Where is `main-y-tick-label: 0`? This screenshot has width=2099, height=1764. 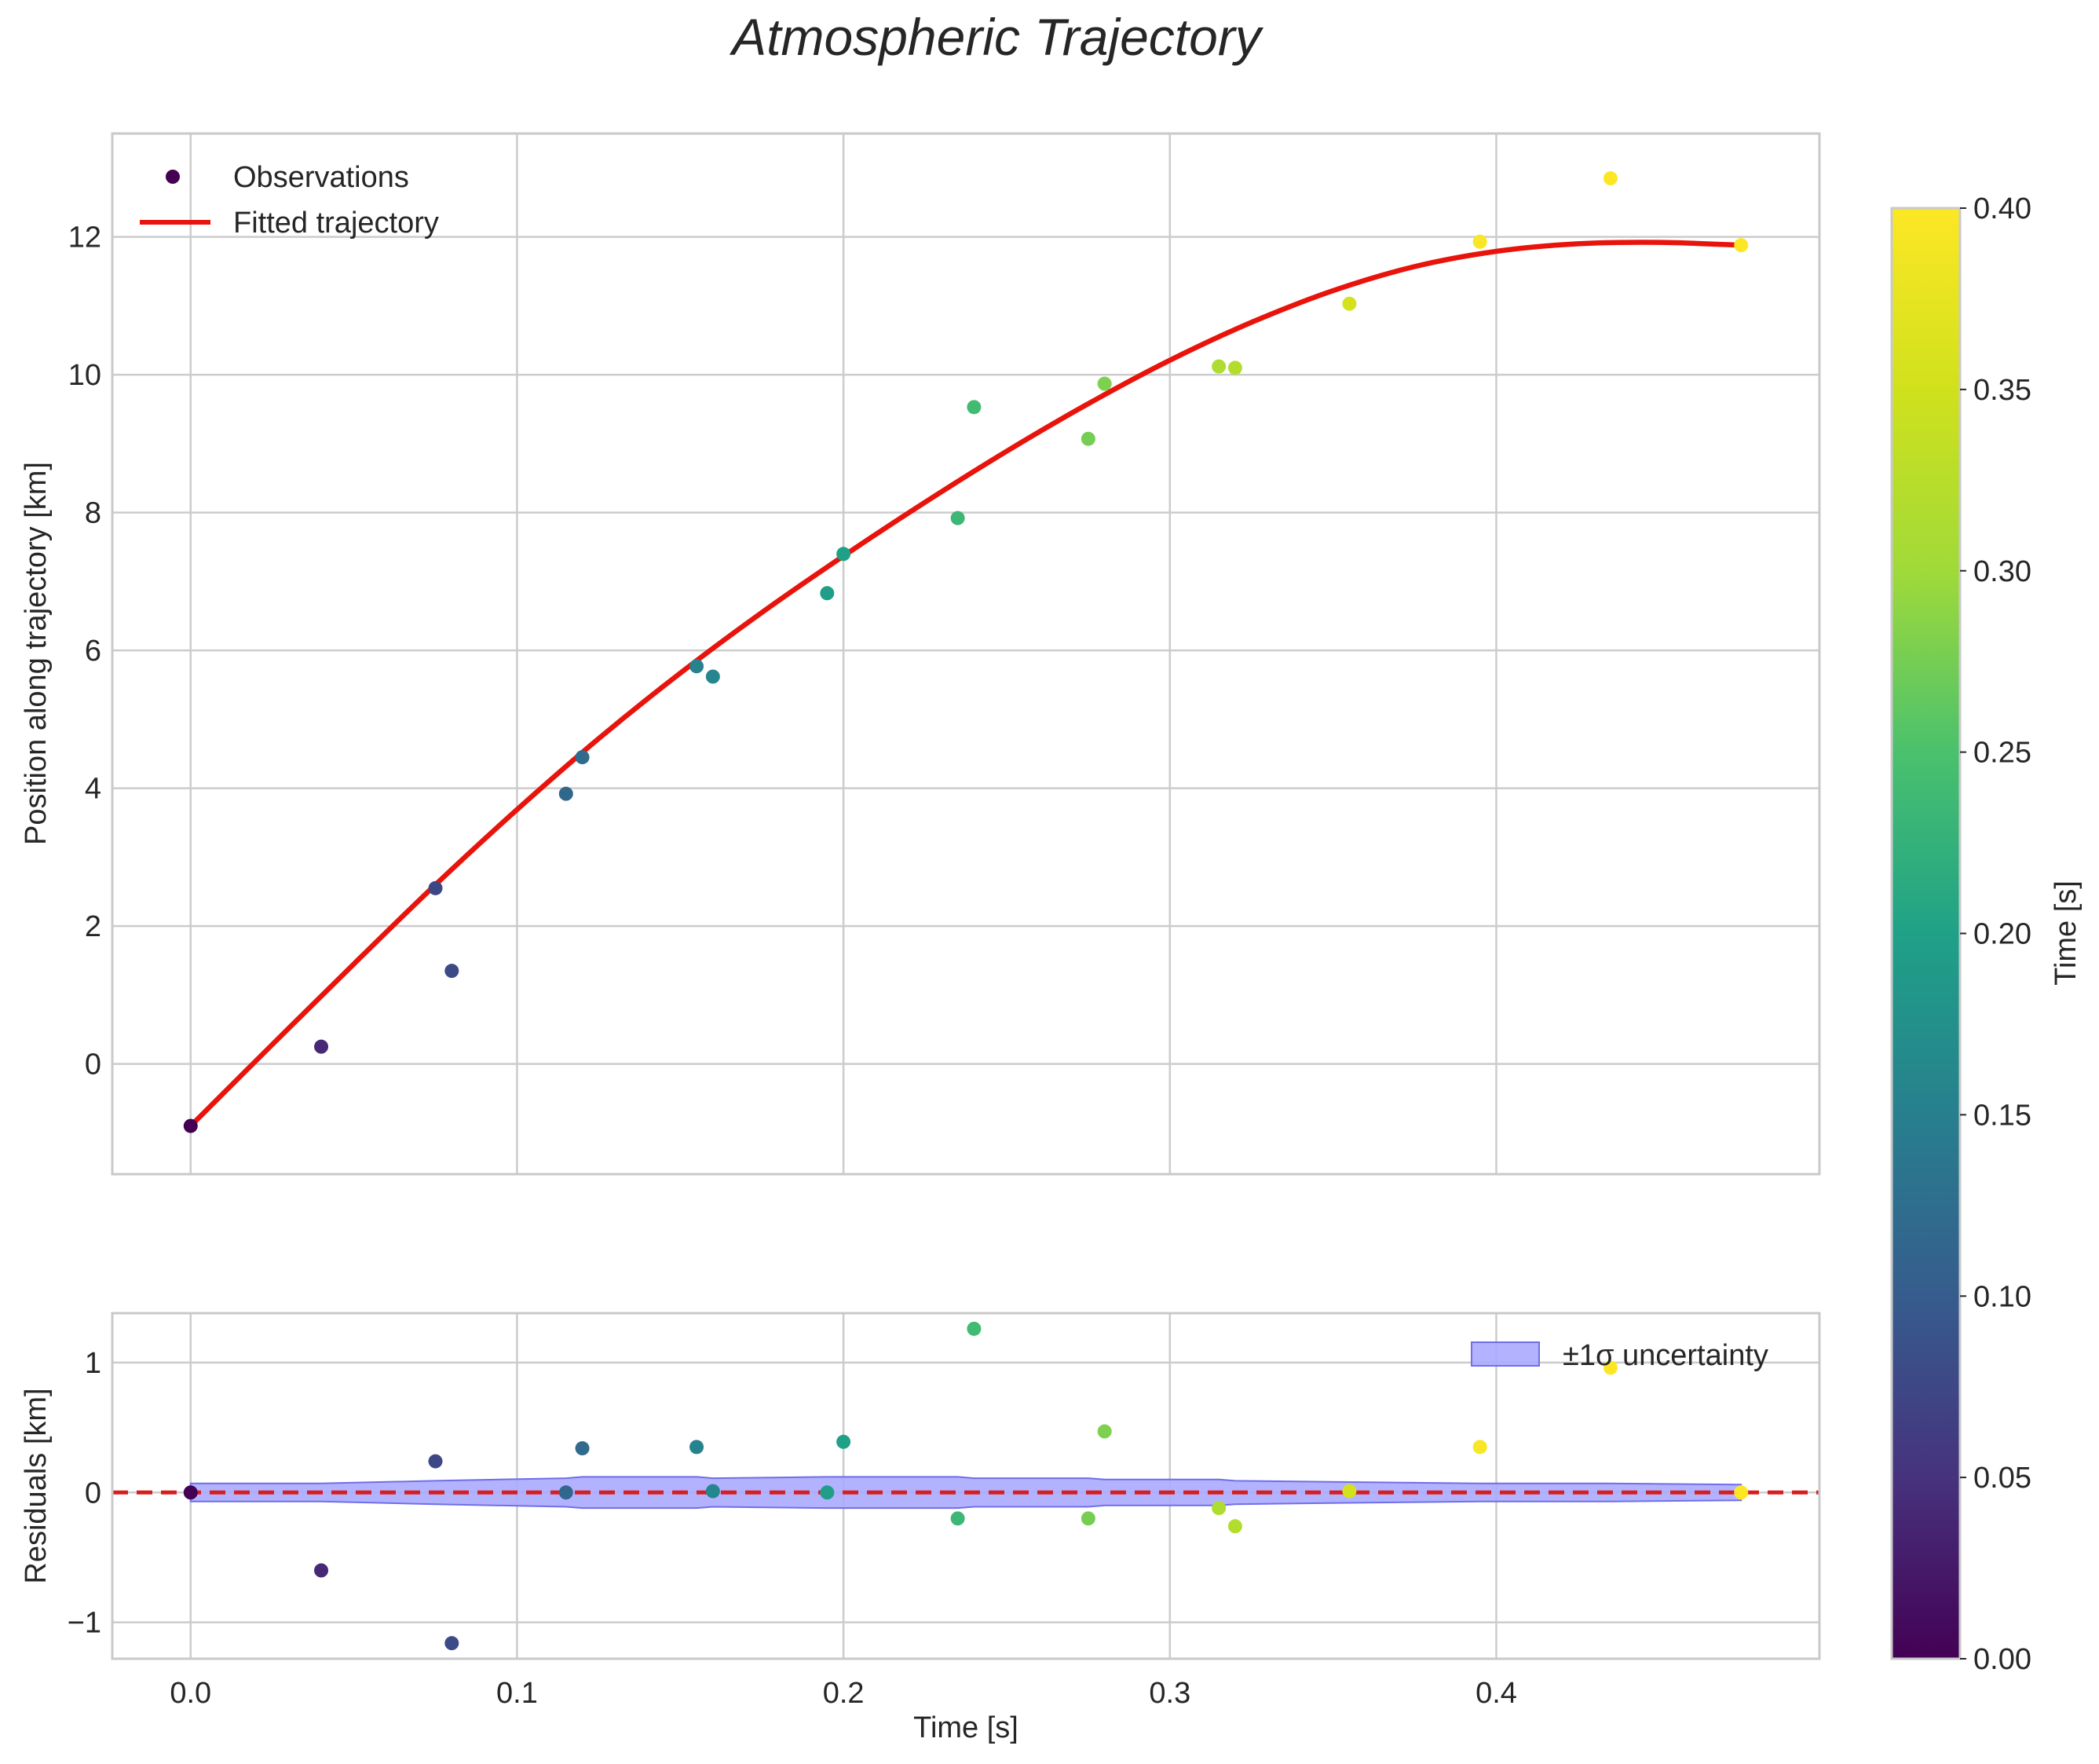
main-y-tick-label: 0 is located at coordinates (93, 1065).